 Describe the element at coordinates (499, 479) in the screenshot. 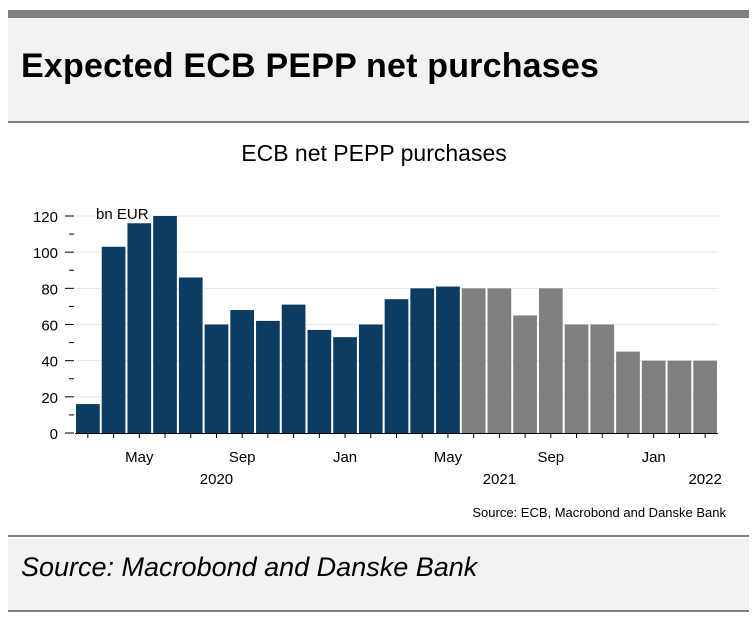

I see `year-label: 2021` at that location.